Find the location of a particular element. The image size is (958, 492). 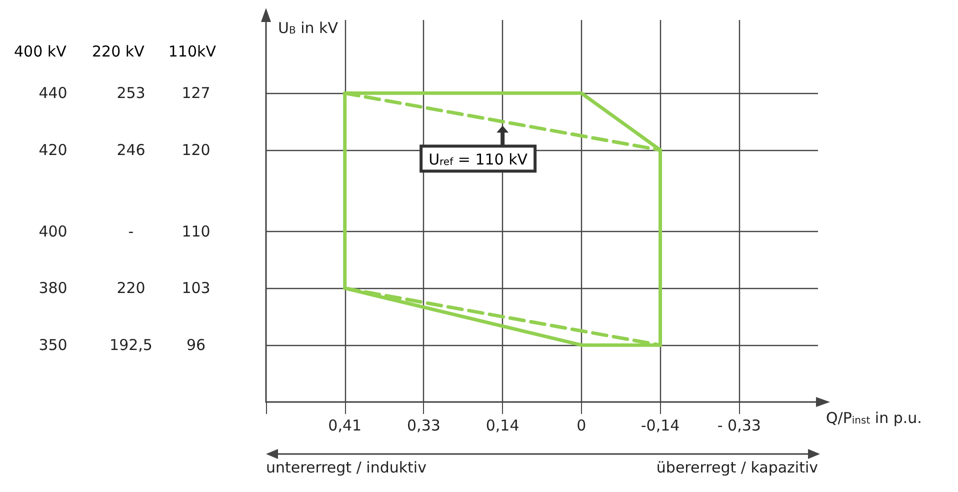

text: 246 is located at coordinates (131, 150).